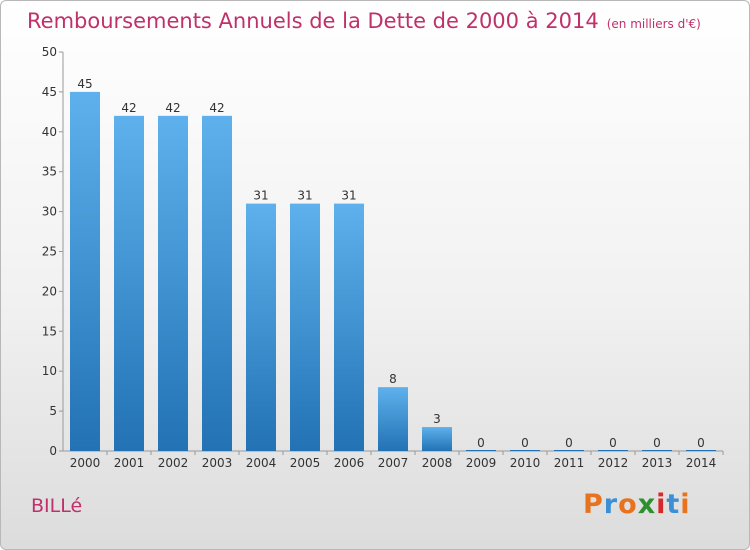 The width and height of the screenshot is (750, 550). I want to click on bar-value-label: 3, so click(437, 419).